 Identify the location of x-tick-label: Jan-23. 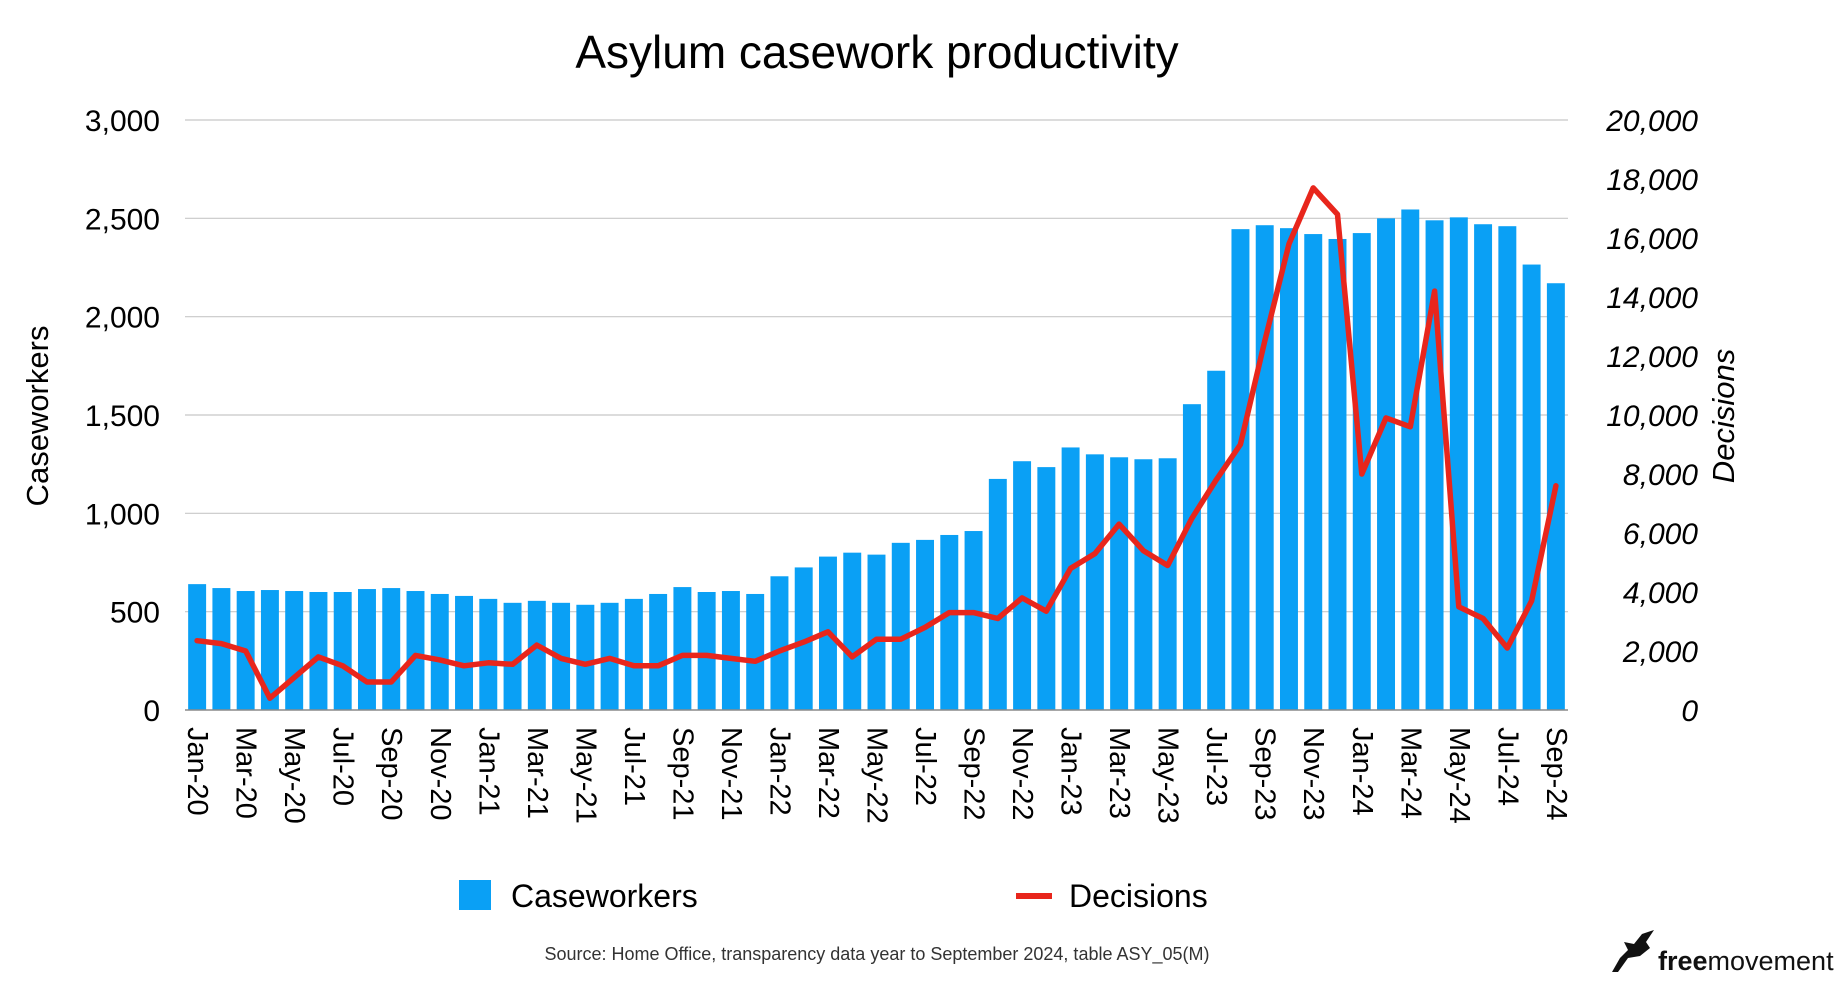
(1071, 771).